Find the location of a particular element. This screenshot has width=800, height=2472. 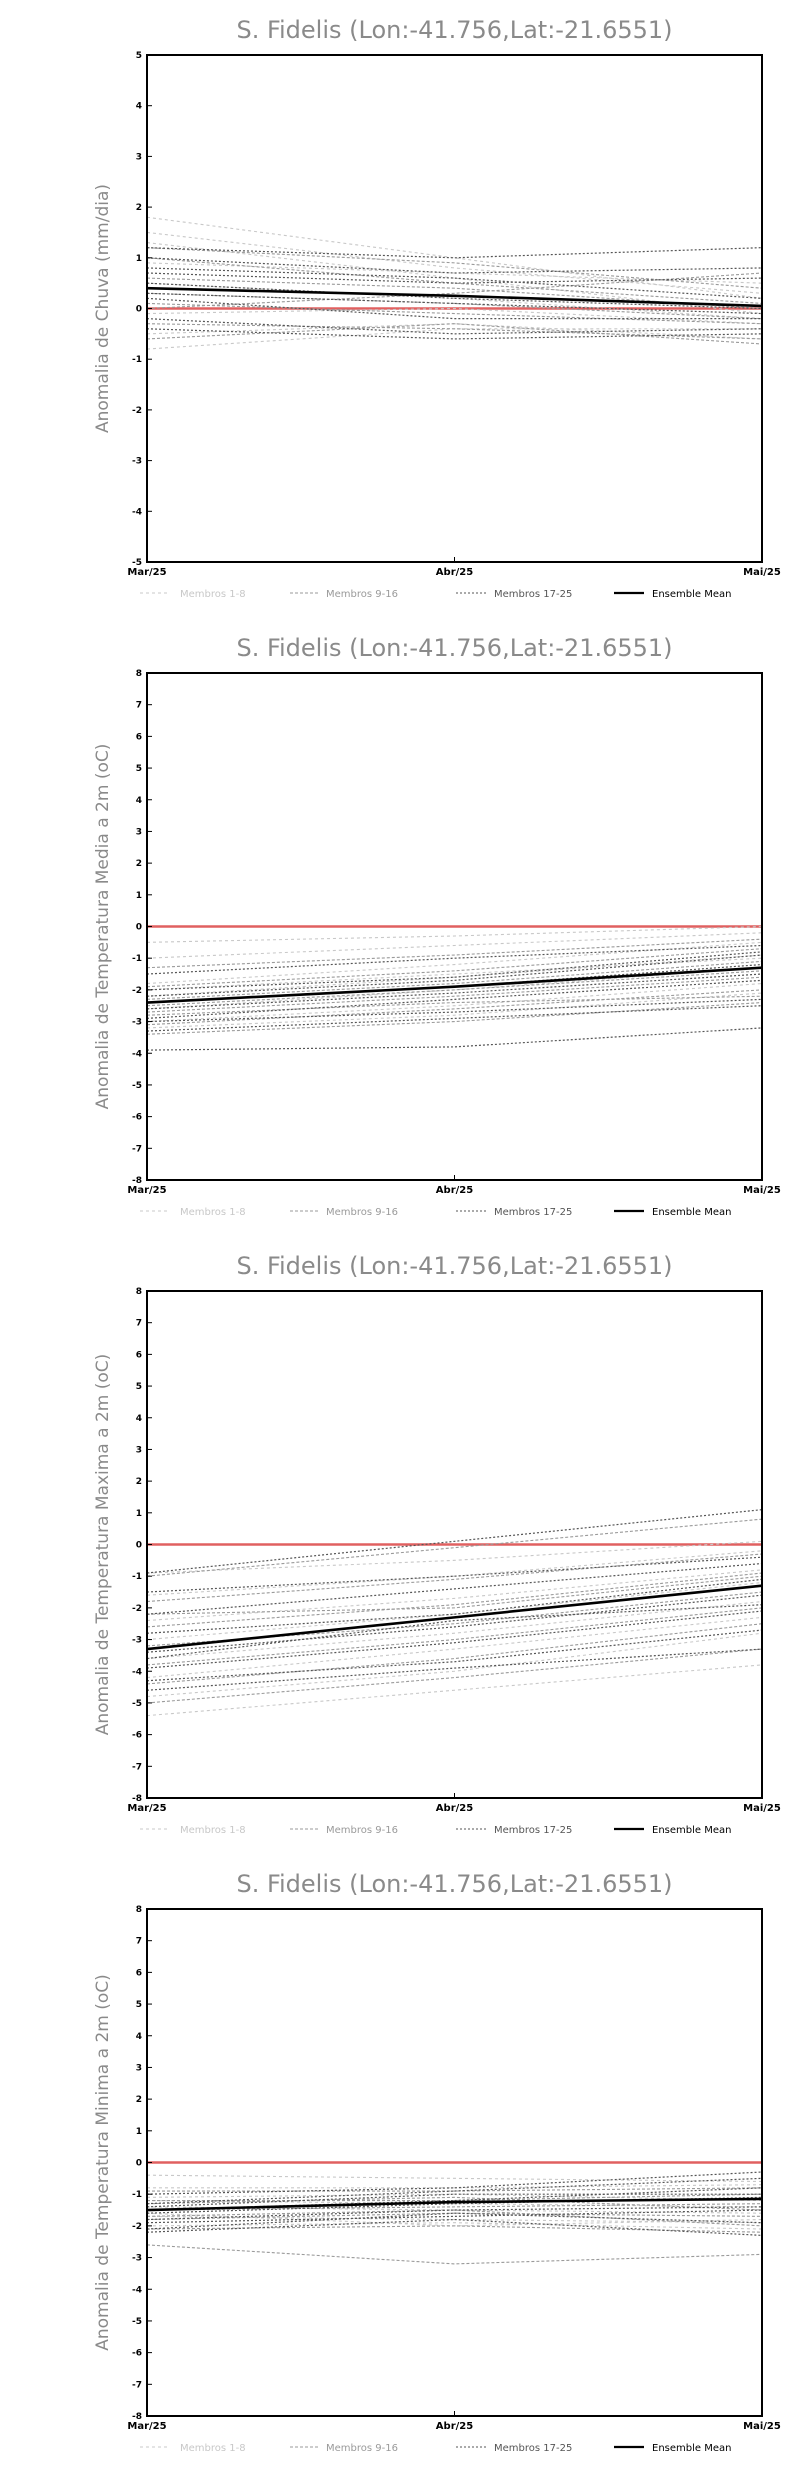

y-tick-label: 4 is located at coordinates (139, 1419).